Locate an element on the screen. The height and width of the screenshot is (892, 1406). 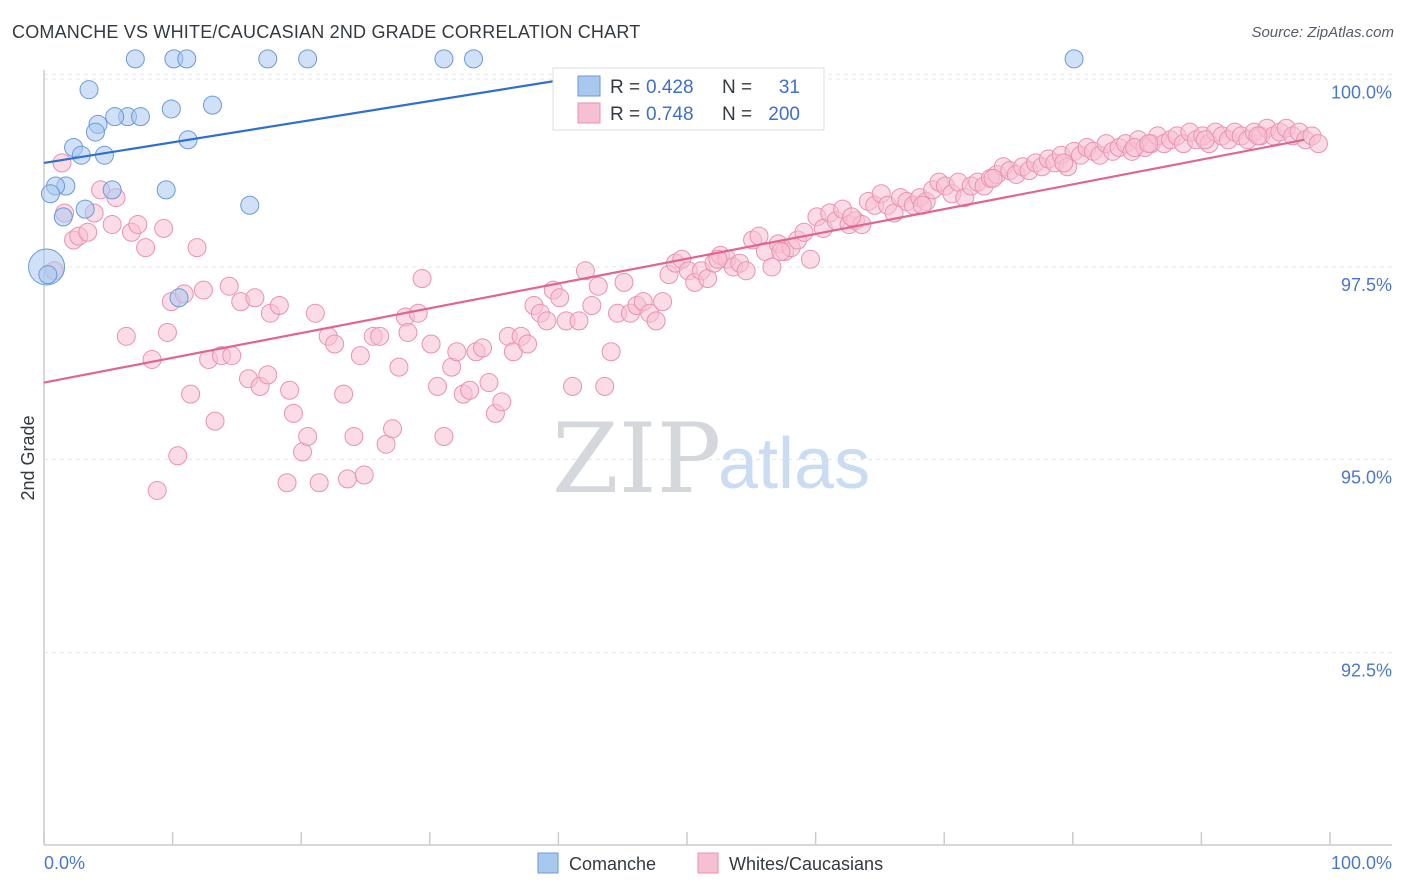
comanche-trend-line is located at coordinates (320, 118).